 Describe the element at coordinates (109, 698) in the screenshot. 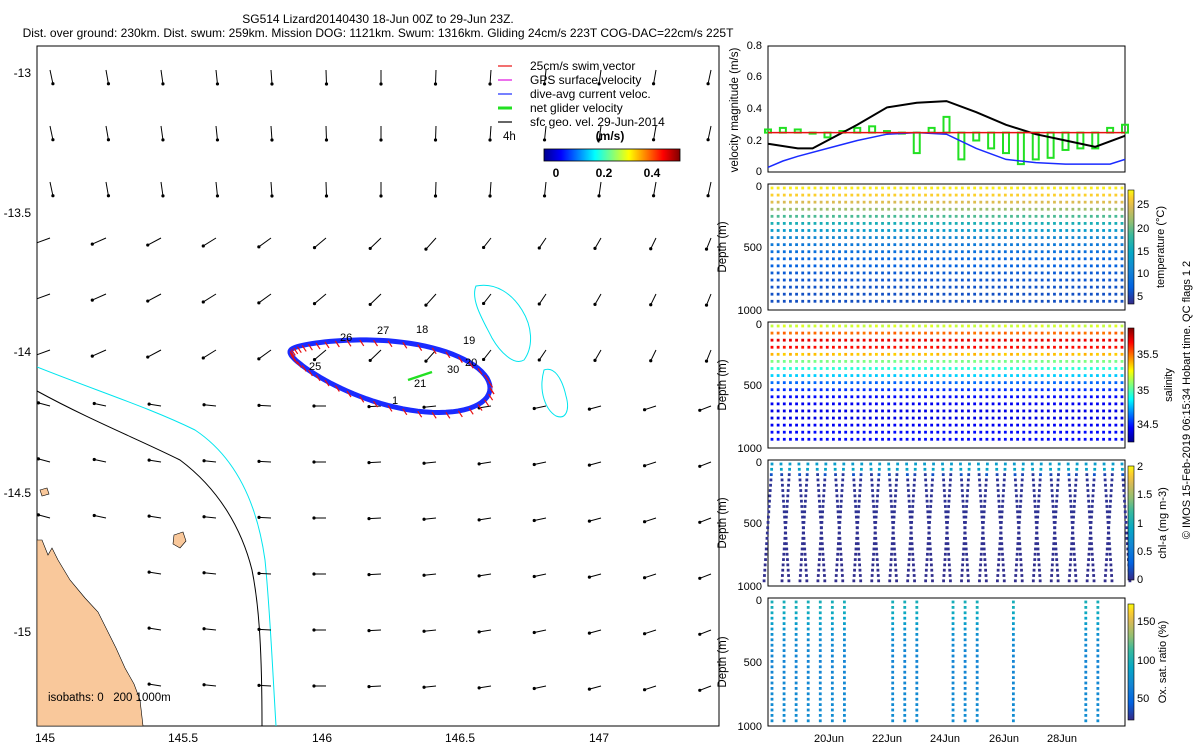

I see `isobaths-label: isobaths: 0 200 1000m` at that location.